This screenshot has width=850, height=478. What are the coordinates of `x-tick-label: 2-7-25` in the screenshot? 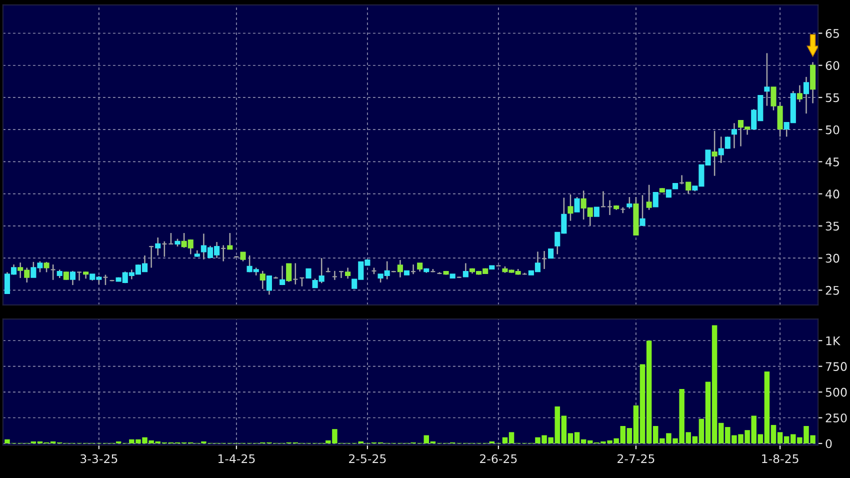 It's located at (636, 459).